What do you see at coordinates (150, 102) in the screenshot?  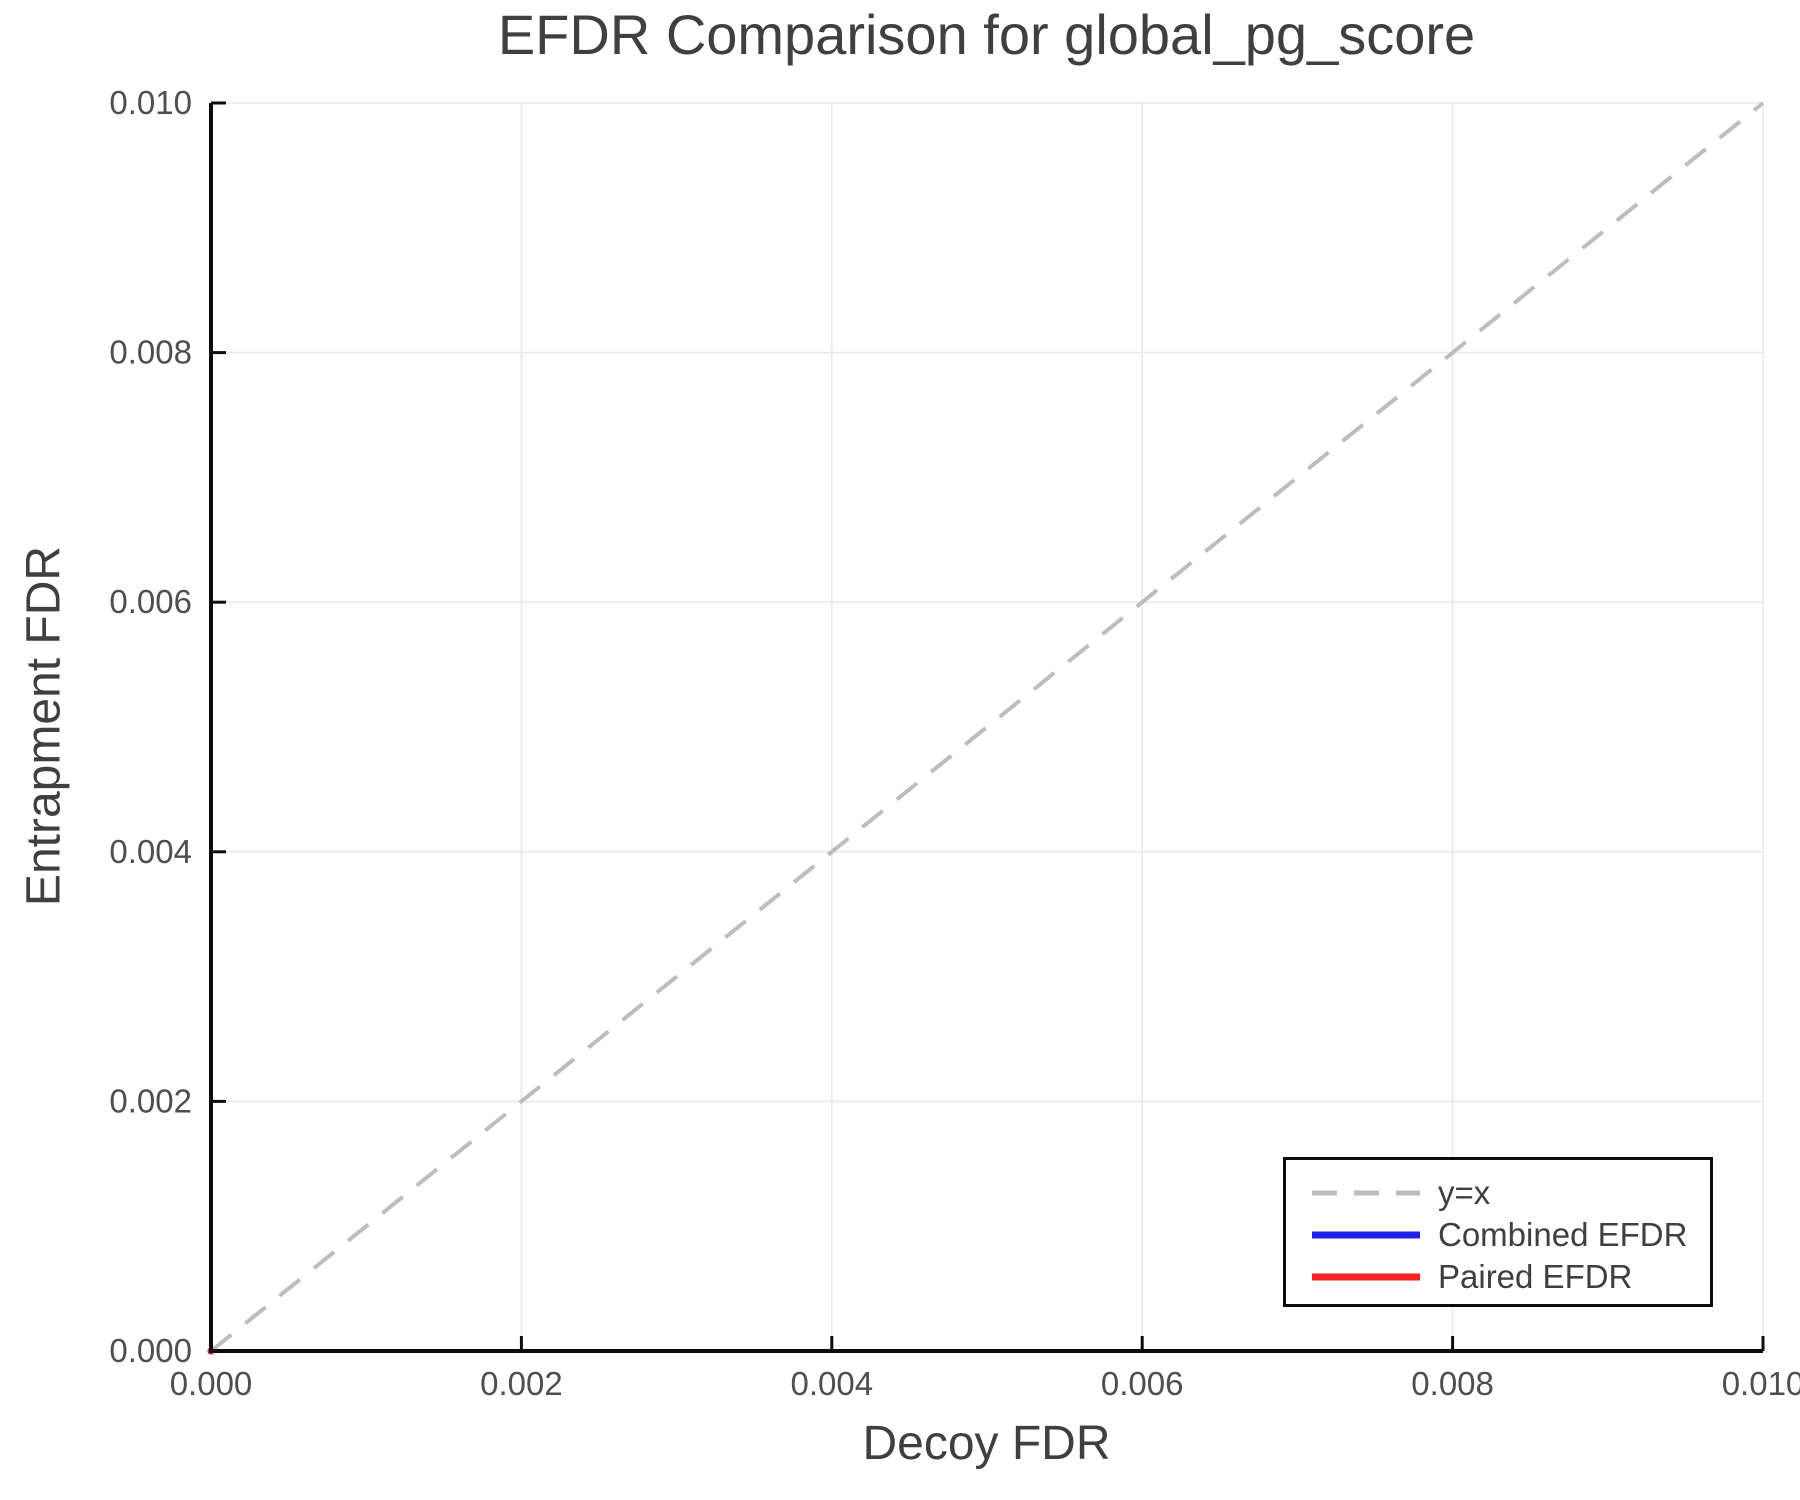 I see `y-tick-label: 0.010` at bounding box center [150, 102].